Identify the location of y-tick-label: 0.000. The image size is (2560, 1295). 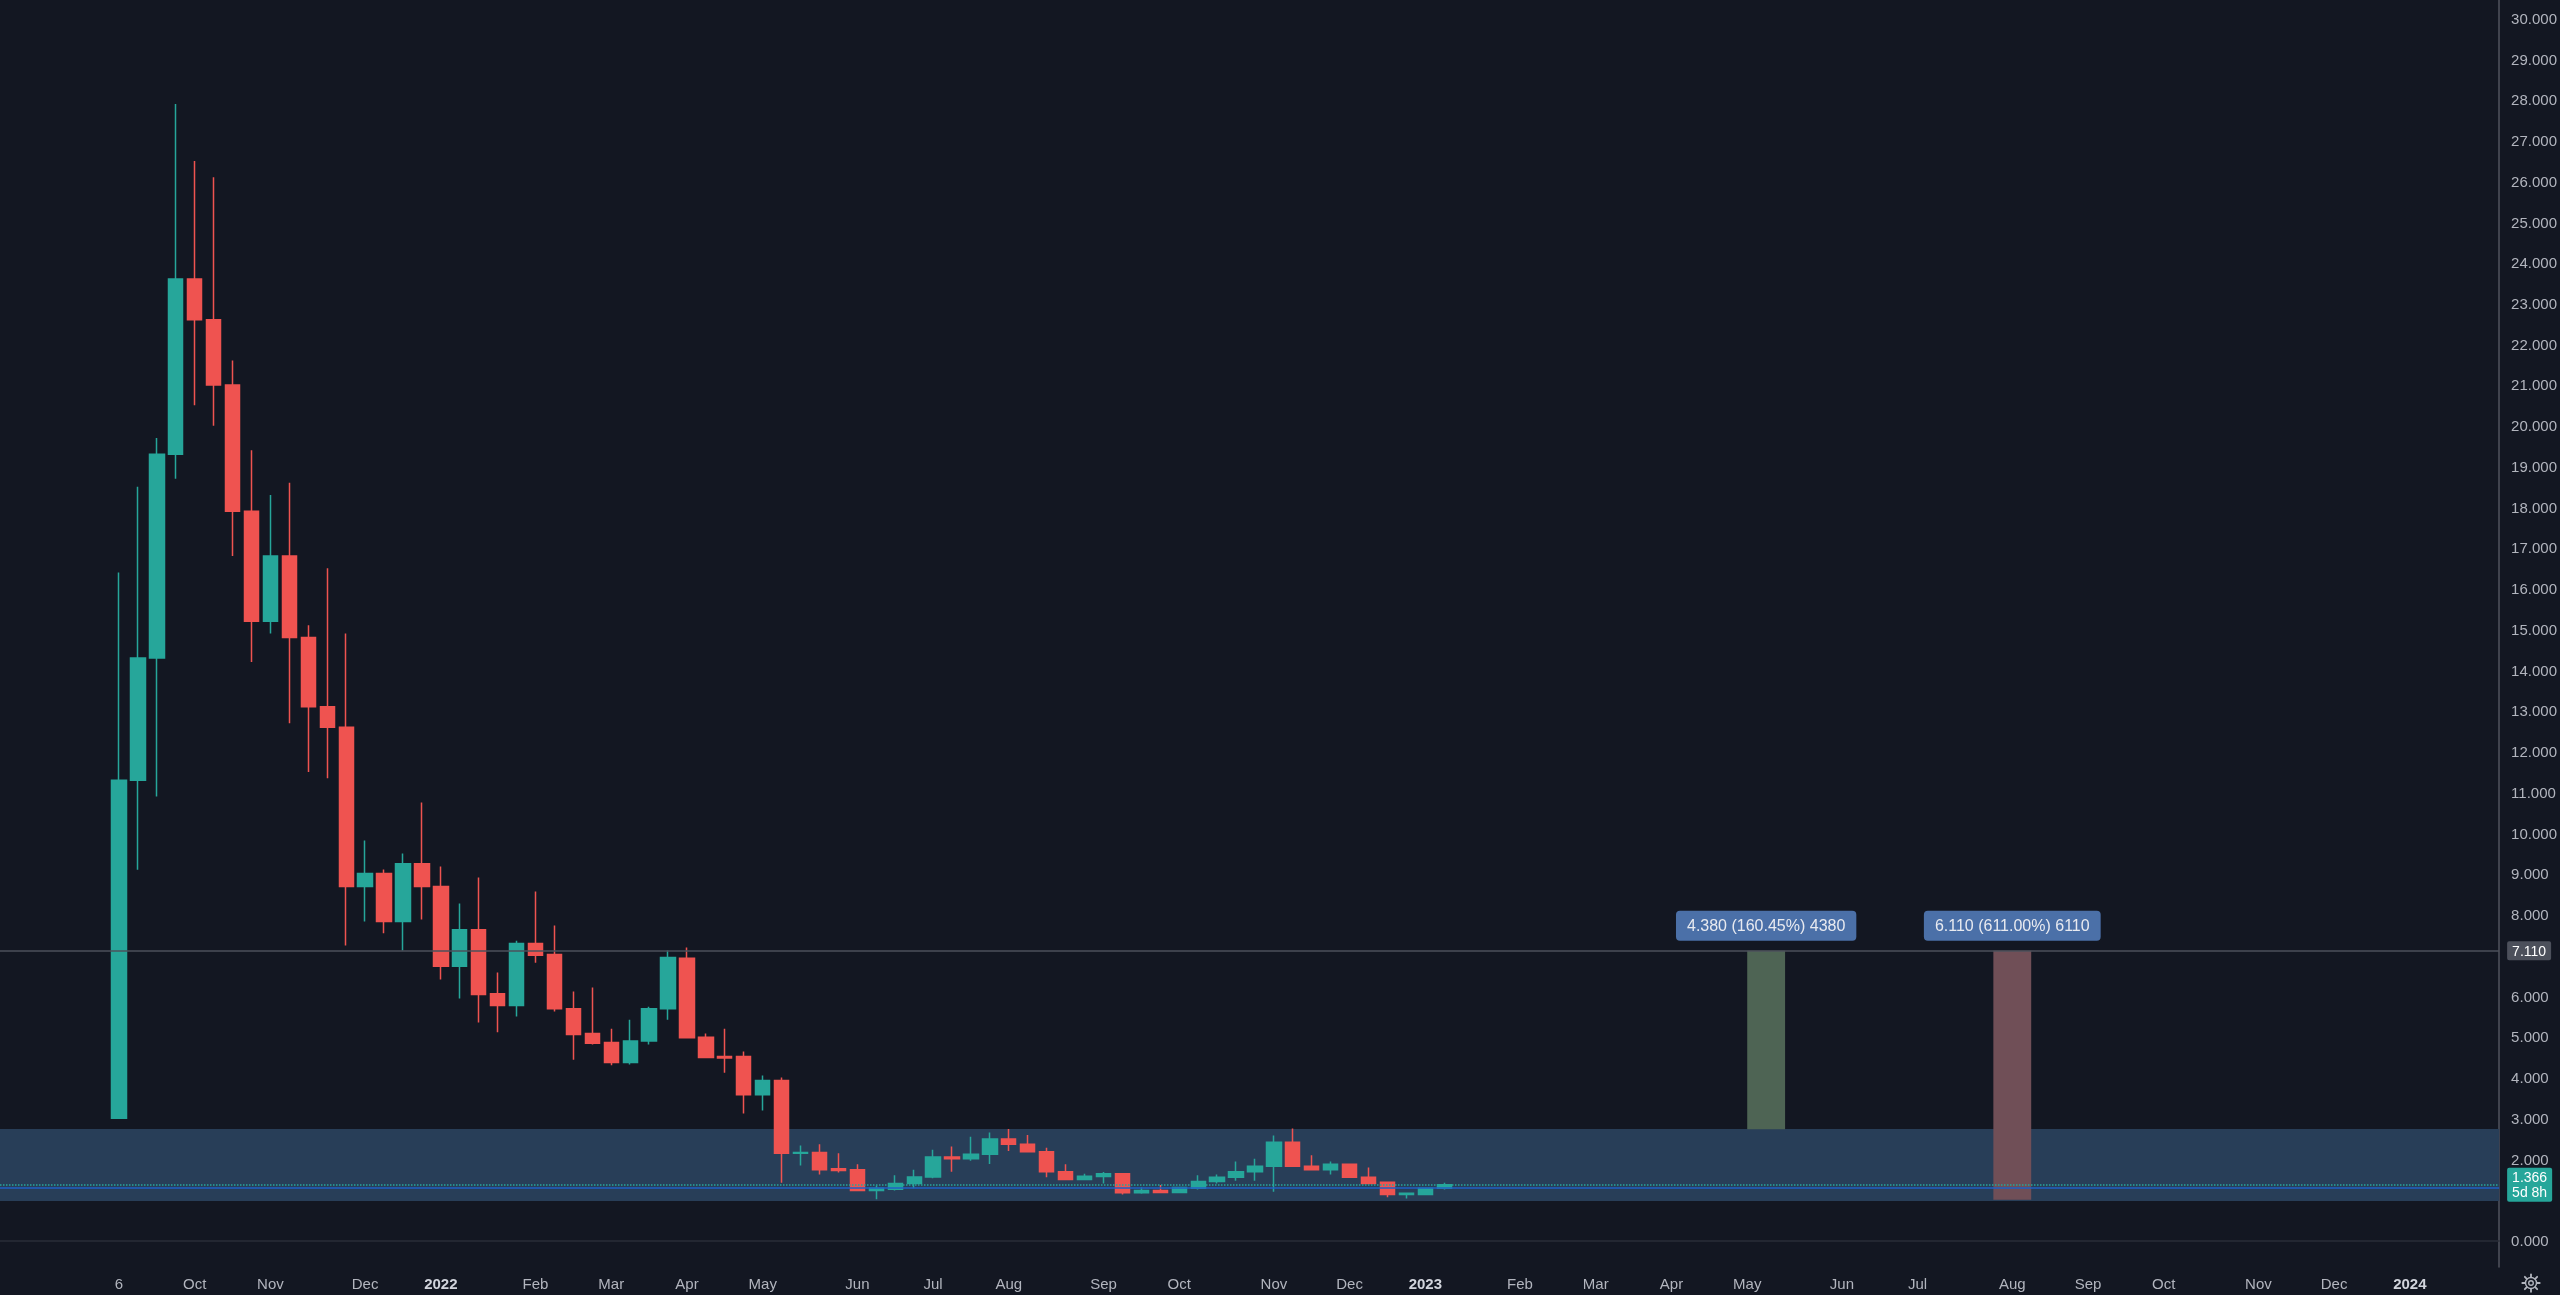
(2530, 1241).